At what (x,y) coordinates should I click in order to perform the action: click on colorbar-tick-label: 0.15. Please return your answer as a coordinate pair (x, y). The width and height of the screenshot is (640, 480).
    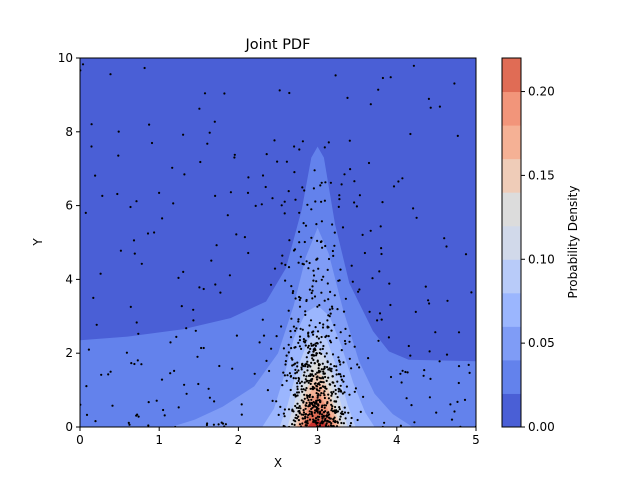
    Looking at the image, I should click on (541, 175).